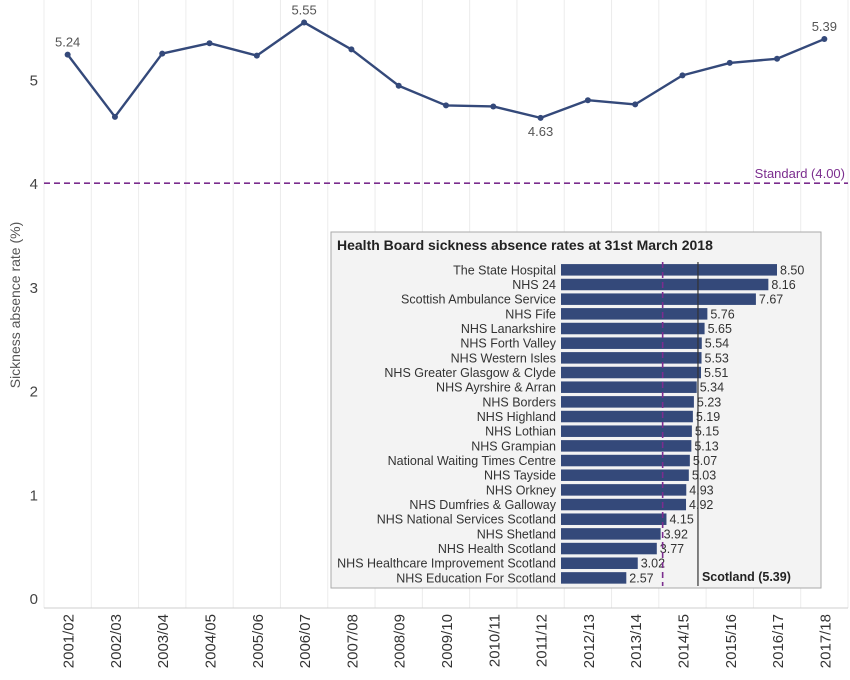 The image size is (850, 680). I want to click on bar-category-label: NHS Grampian, so click(513, 446).